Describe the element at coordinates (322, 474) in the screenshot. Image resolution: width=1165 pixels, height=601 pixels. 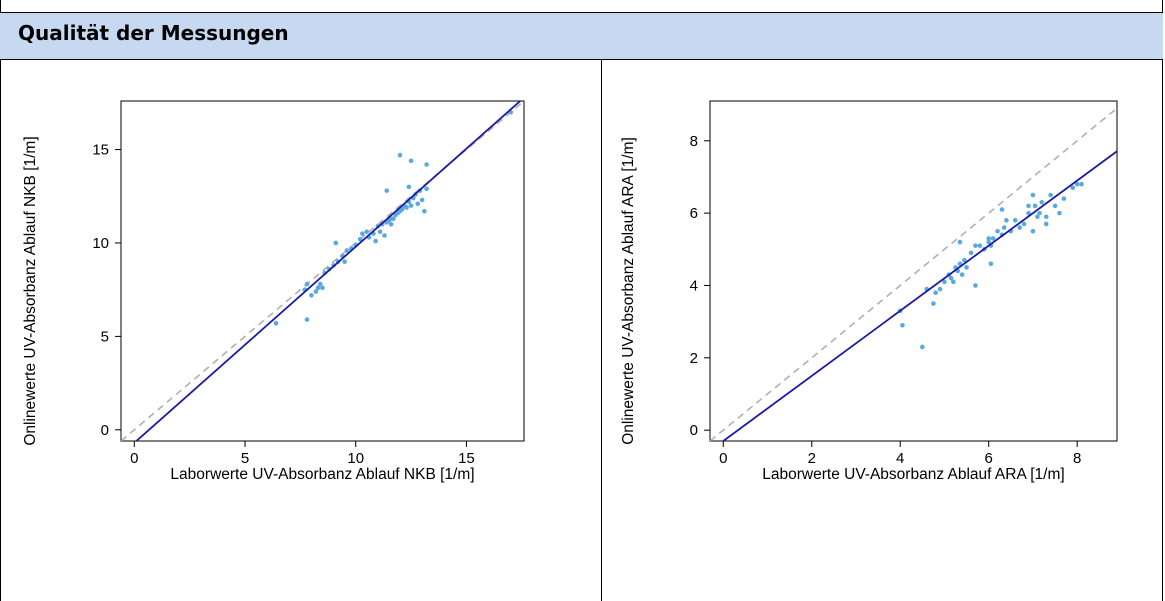
I see `x-axis-label: Laborwerte UV-Absorbanz Ablauf NKB [1/m]` at that location.